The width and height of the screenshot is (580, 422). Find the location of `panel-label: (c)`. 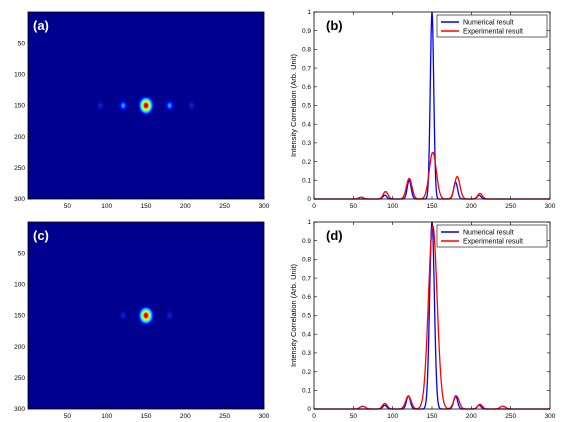

panel-label: (c) is located at coordinates (41, 235).